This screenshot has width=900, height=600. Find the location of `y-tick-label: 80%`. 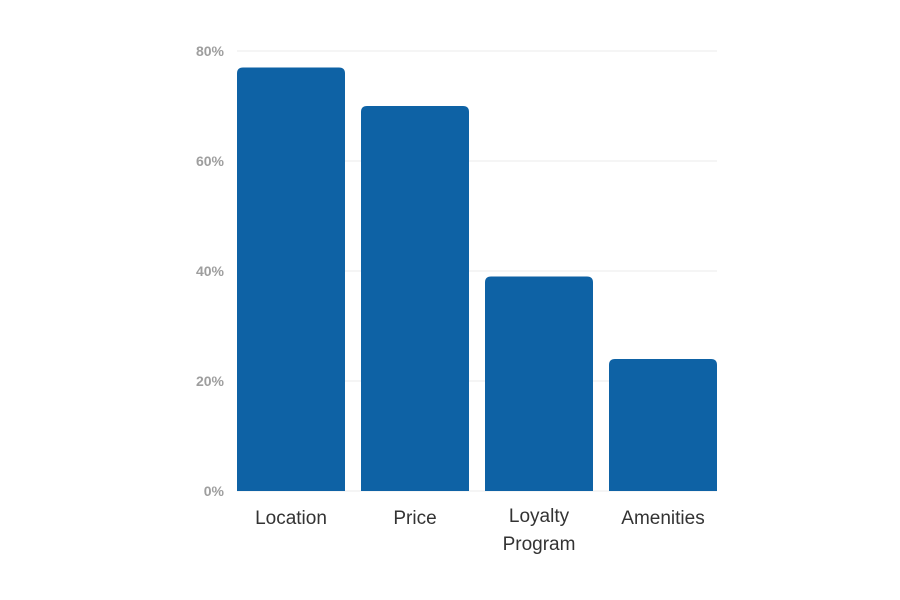

y-tick-label: 80% is located at coordinates (210, 51).